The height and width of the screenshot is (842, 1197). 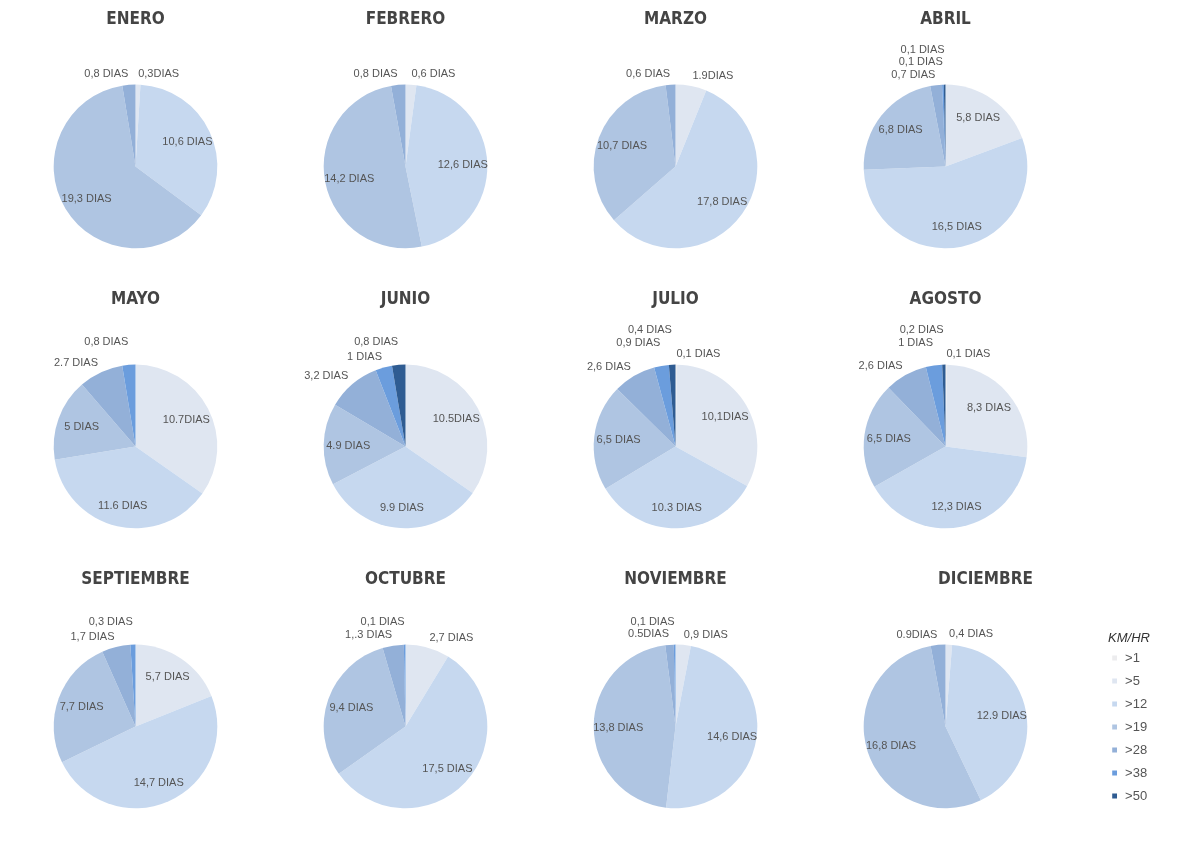 What do you see at coordinates (75, 361) in the screenshot?
I see `data-label: 2.7 DIAS` at bounding box center [75, 361].